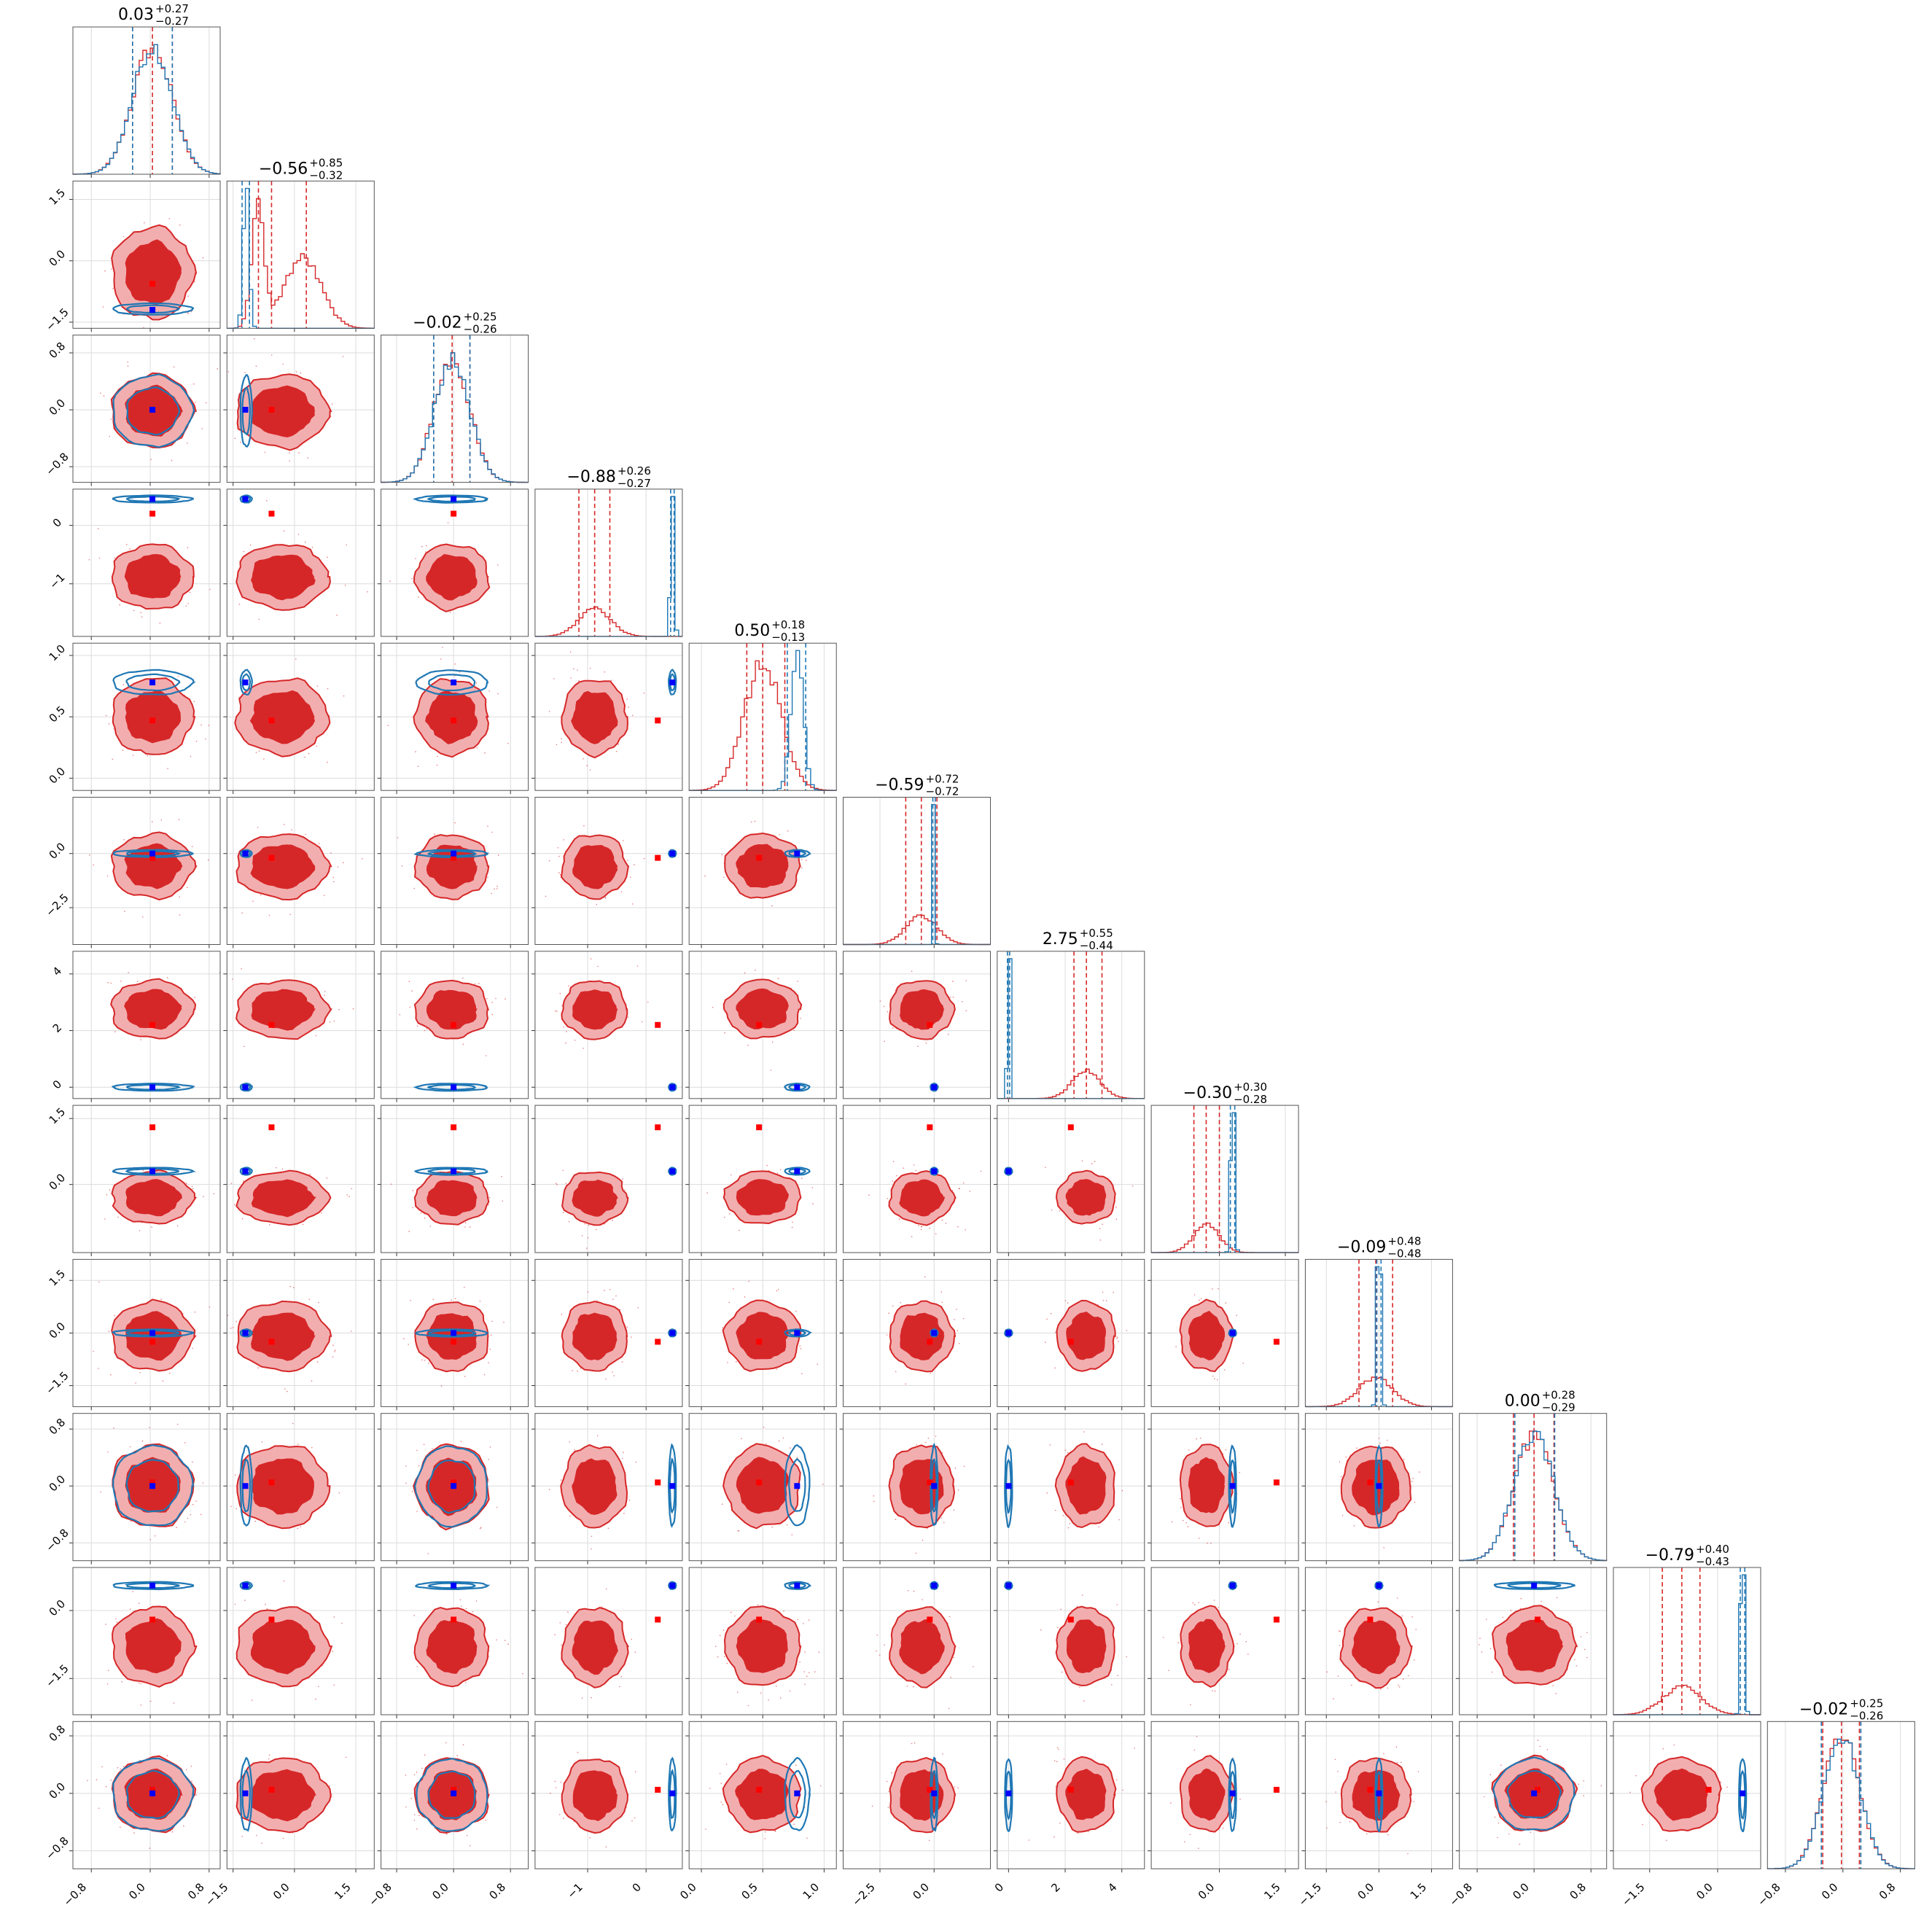  What do you see at coordinates (481, 317) in the screenshot?
I see `title-plus: +0.25` at bounding box center [481, 317].